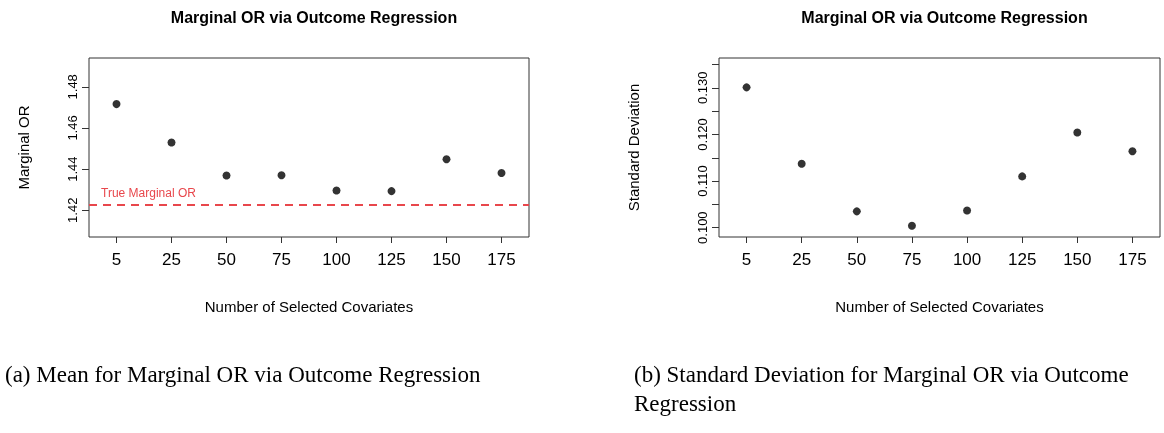  Describe the element at coordinates (702, 134) in the screenshot. I see `y-tick-label: 0.120` at that location.